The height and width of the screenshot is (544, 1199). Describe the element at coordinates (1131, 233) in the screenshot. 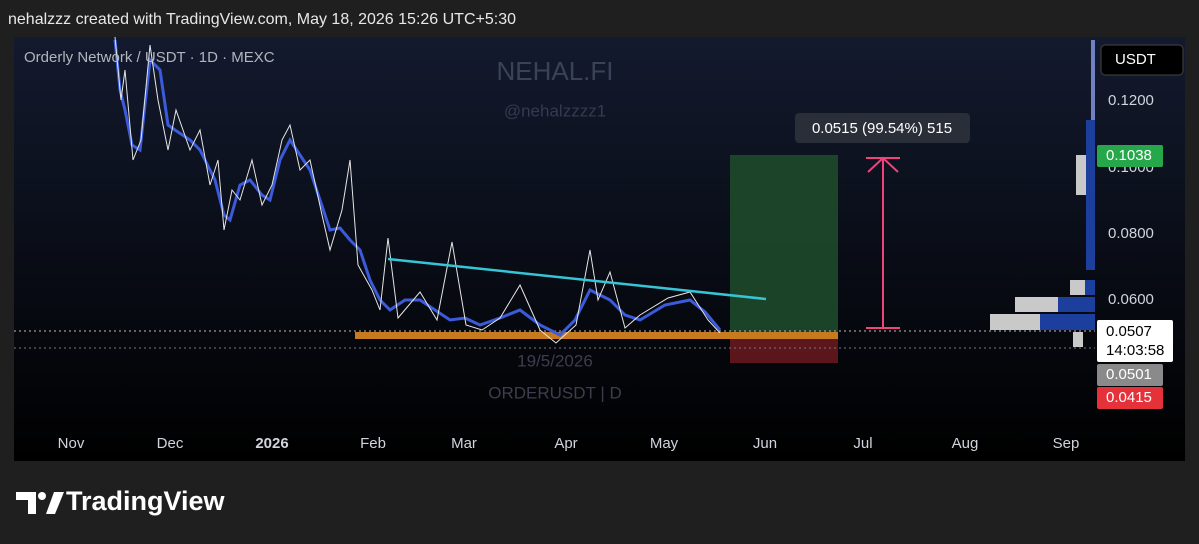

I see `price-label: 0.0800` at that location.